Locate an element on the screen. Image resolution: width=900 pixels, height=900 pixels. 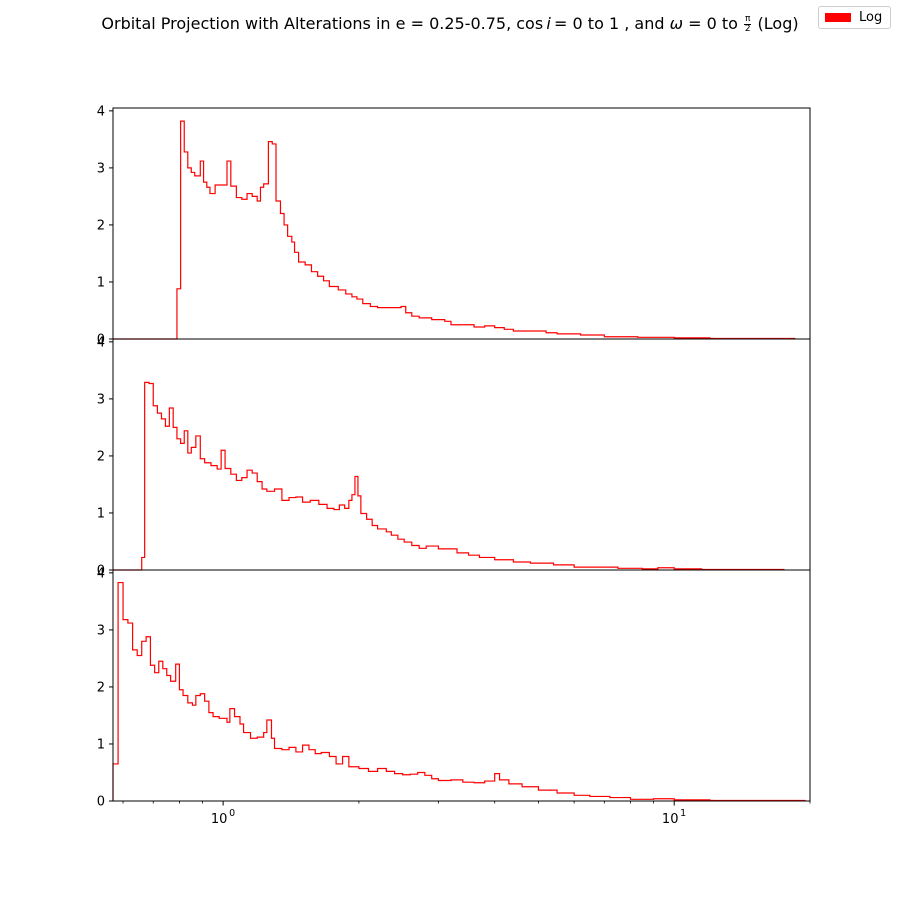
y-tick-label-2-4: 4 is located at coordinates (101, 342).